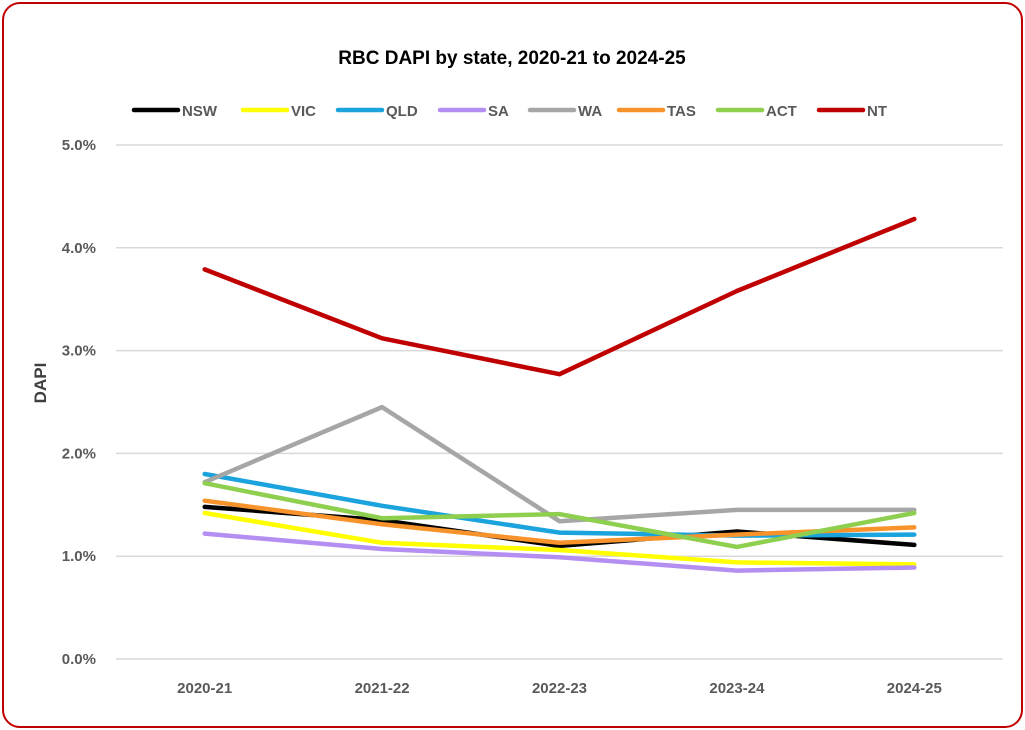 The width and height of the screenshot is (1025, 730). I want to click on legend-item-tas: TAS, so click(656, 111).